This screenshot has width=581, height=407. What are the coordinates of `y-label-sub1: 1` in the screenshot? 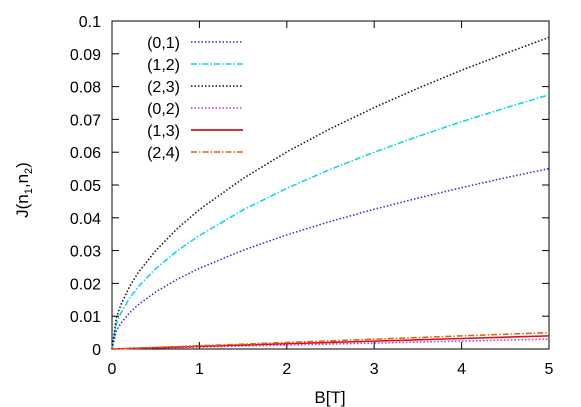 It's located at (29, 191).